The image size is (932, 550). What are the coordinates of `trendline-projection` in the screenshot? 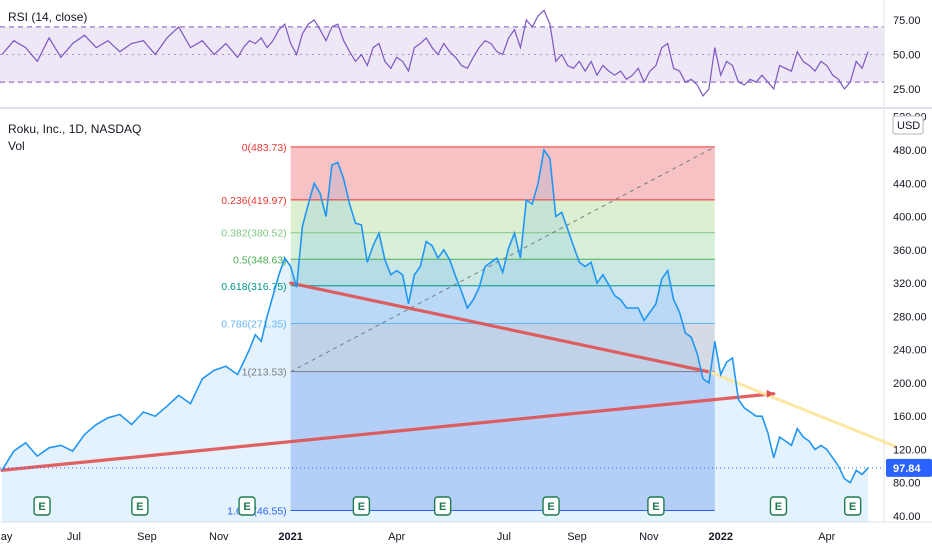 It's located at (802, 409).